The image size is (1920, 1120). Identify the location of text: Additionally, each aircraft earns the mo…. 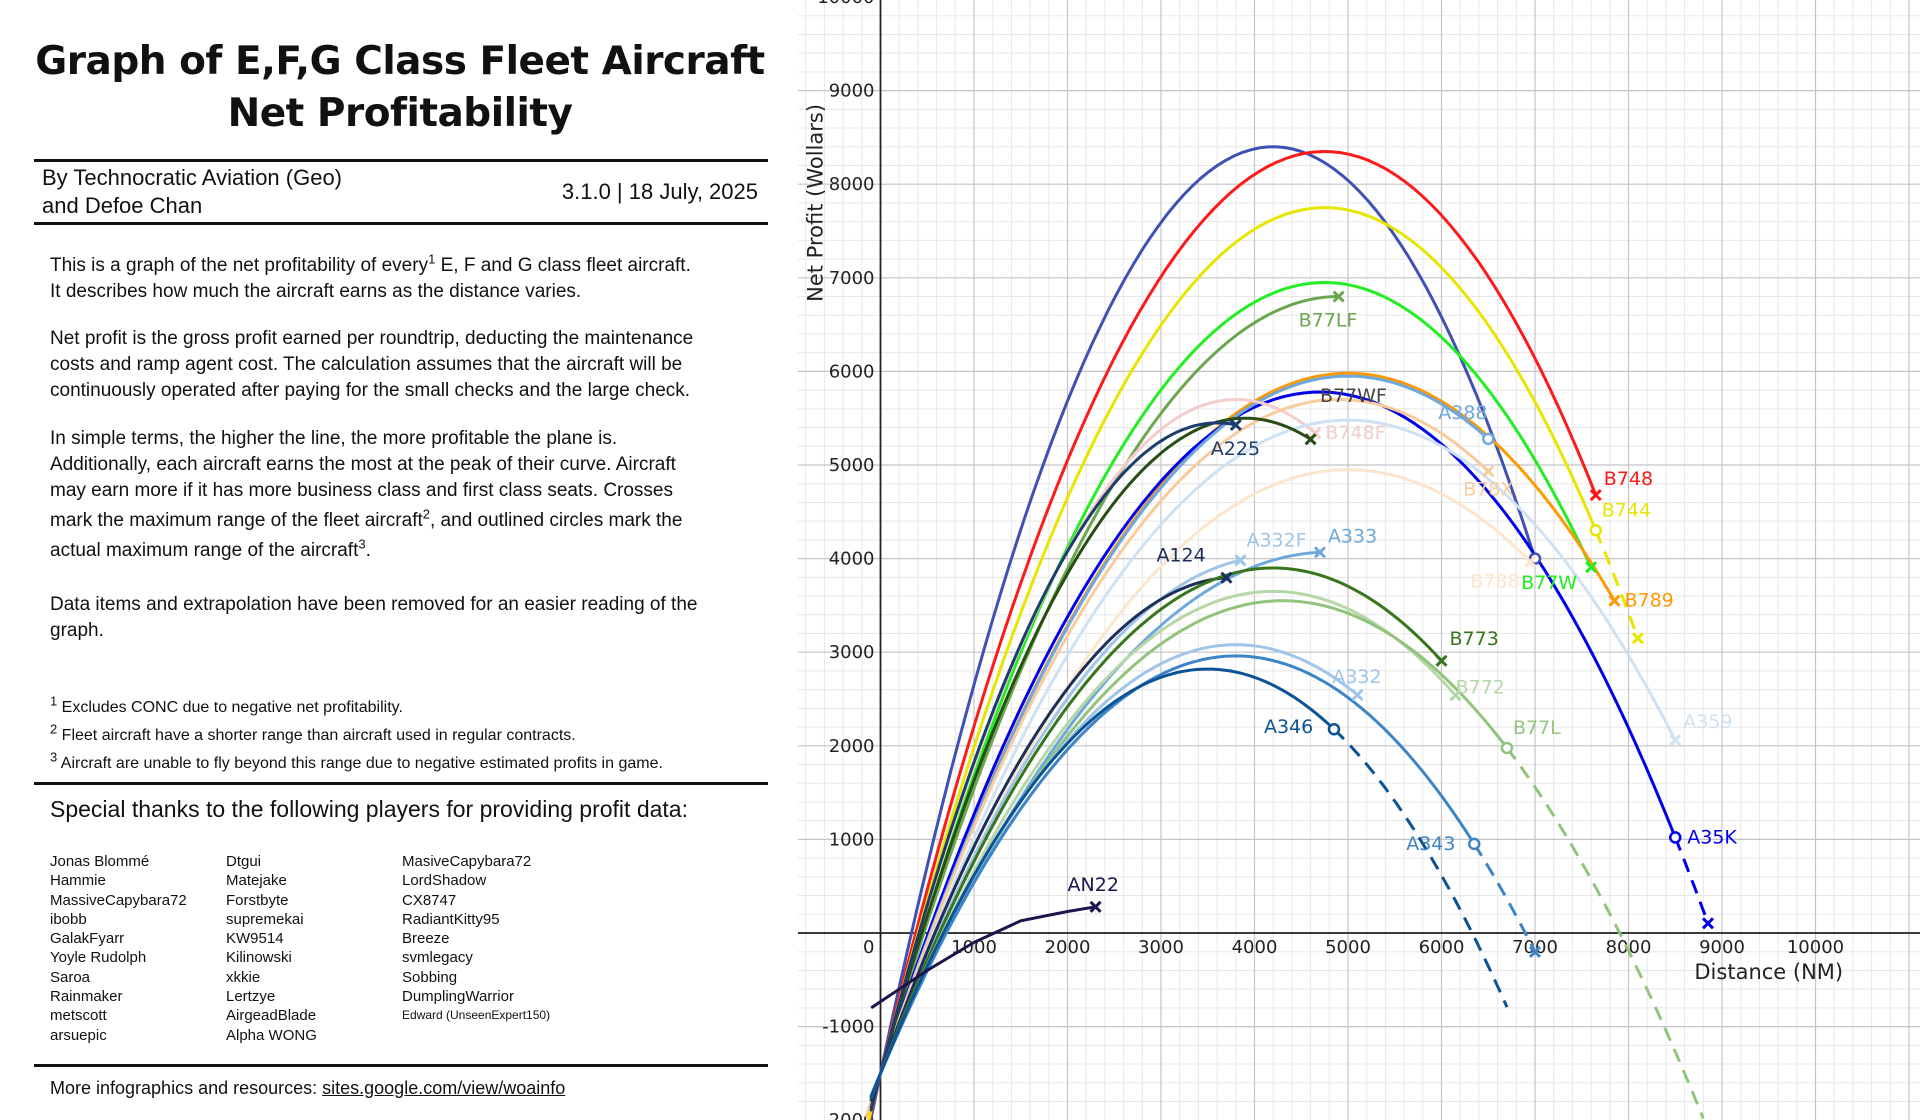
(363, 464).